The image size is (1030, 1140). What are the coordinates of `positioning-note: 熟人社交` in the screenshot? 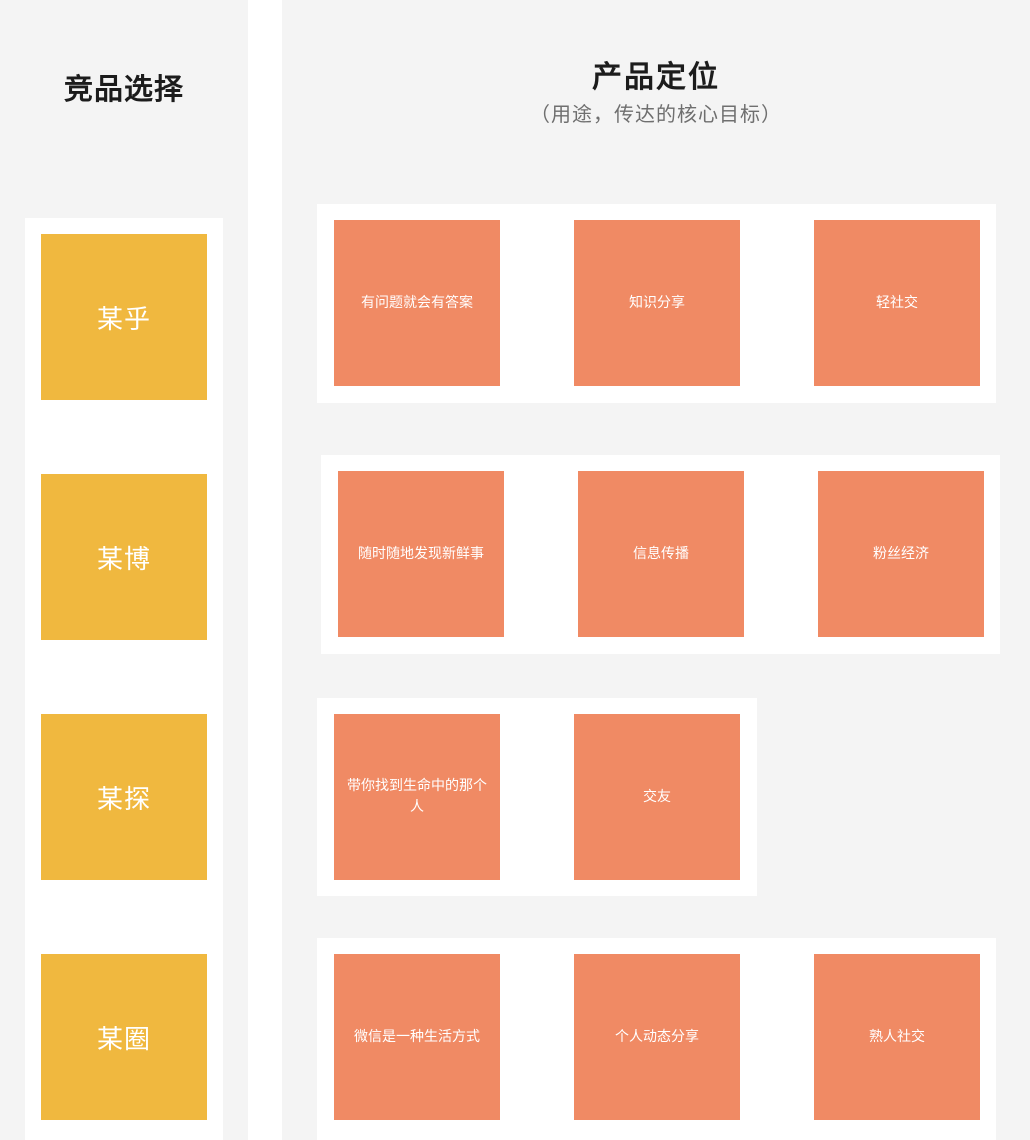 It's located at (897, 1037).